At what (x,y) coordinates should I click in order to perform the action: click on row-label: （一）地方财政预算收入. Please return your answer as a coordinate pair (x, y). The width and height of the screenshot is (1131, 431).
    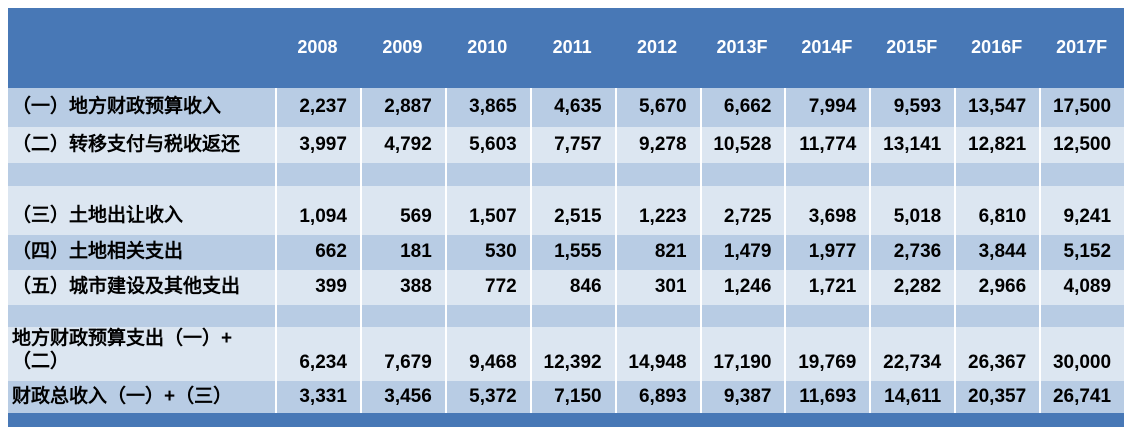
    Looking at the image, I should click on (117, 107).